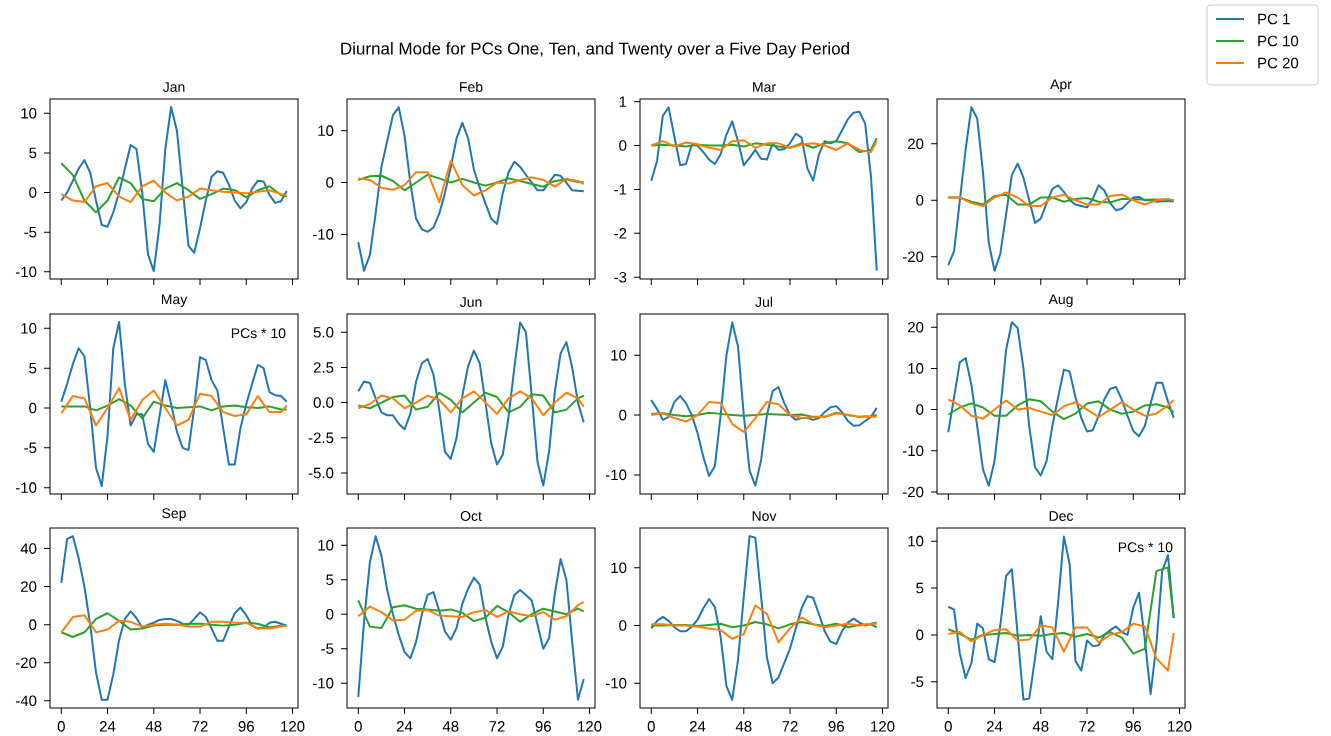 The width and height of the screenshot is (1331, 736). Describe the element at coordinates (1061, 516) in the screenshot. I see `chart-title: Dec` at that location.